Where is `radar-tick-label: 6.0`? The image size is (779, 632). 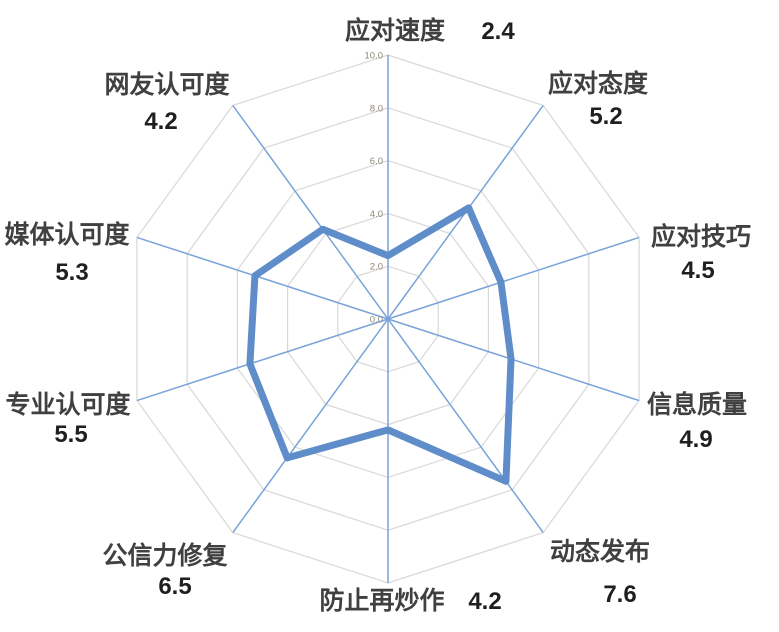 radar-tick-label: 6.0 is located at coordinates (376, 161).